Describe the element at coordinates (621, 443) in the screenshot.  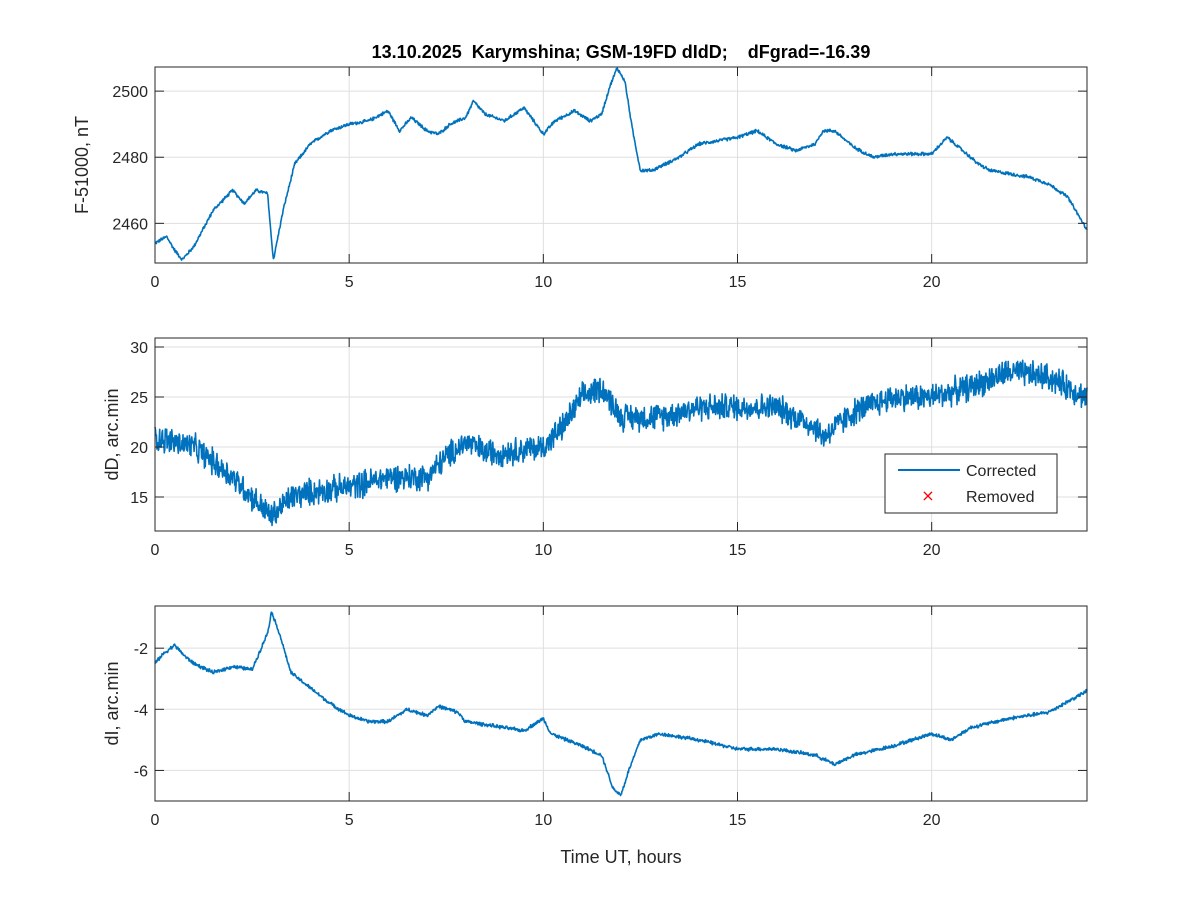
I see `series-line-corrected` at that location.